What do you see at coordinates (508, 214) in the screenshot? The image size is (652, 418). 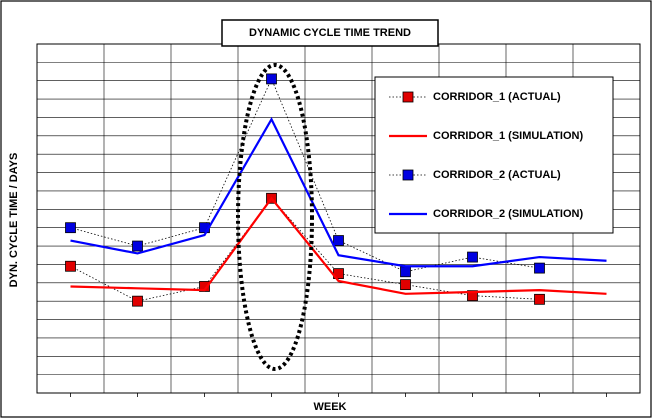 I see `legend-label: CORRIDOR_2 (SIMULATION)` at bounding box center [508, 214].